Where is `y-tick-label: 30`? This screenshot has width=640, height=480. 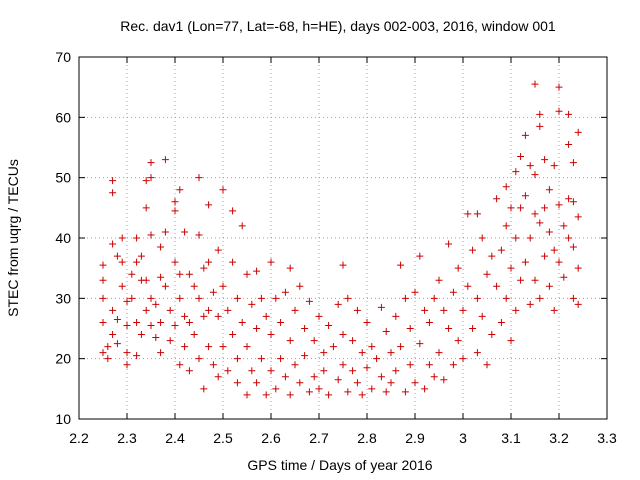 y-tick-label: 30 is located at coordinates (63, 298).